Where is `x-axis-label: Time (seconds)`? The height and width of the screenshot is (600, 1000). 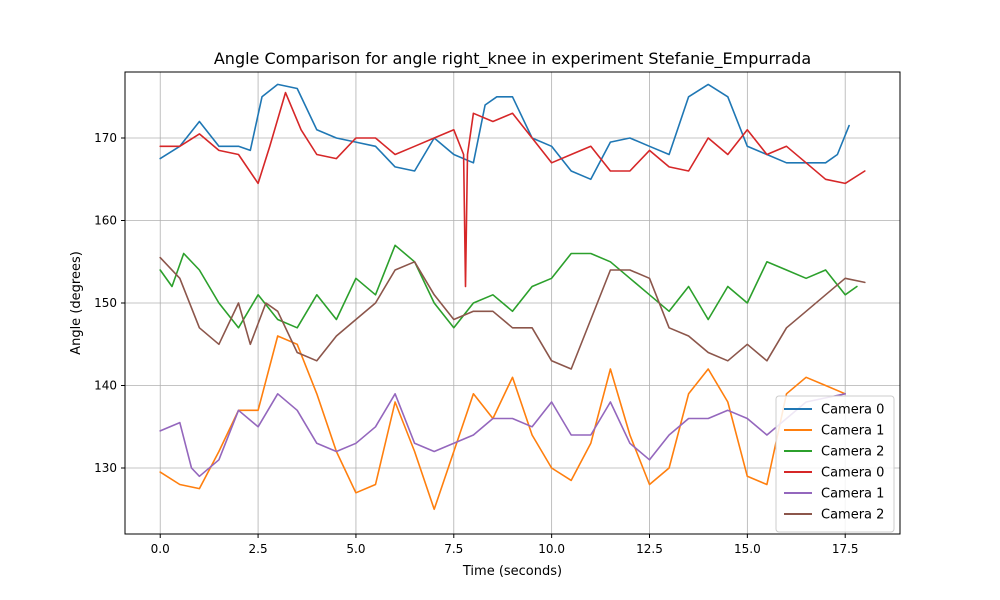
x-axis-label: Time (seconds) is located at coordinates (512, 571).